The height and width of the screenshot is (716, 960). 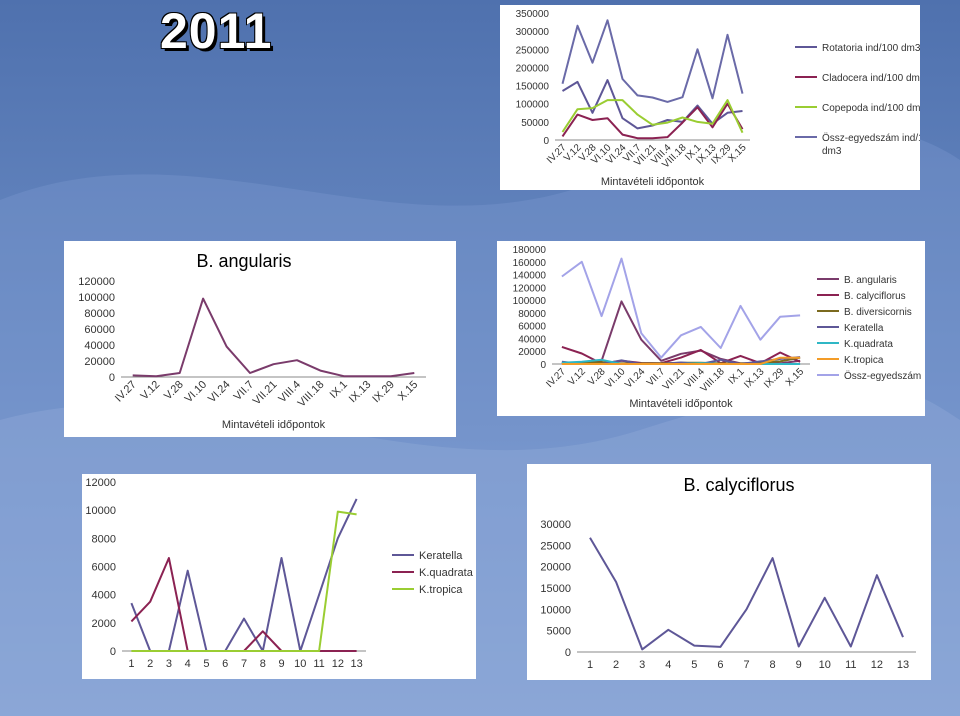 I want to click on chart5-xtick-label: 12, so click(x=877, y=665).